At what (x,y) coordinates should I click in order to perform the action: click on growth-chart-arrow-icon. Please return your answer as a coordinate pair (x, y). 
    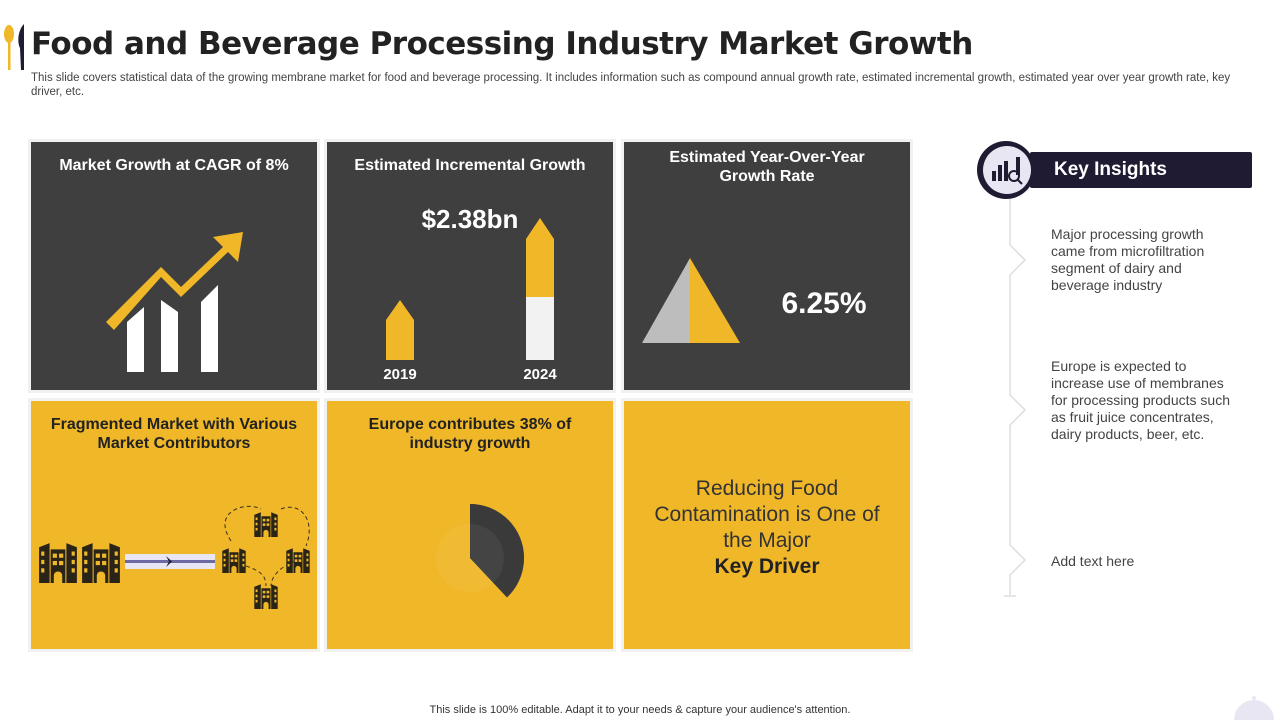
    Looking at the image, I should click on (174, 302).